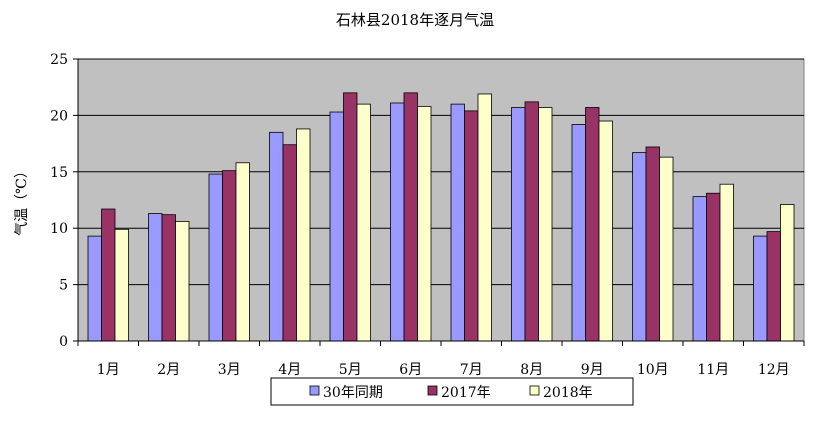  Describe the element at coordinates (64, 201) in the screenshot. I see `y-axis-ticks: 0 5 10 15 20 25` at that location.